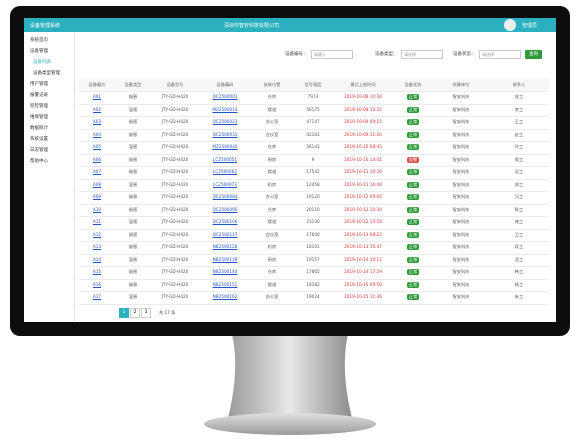 The height and width of the screenshot is (440, 579). I want to click on table-cell: 仓库, so click(272, 96).